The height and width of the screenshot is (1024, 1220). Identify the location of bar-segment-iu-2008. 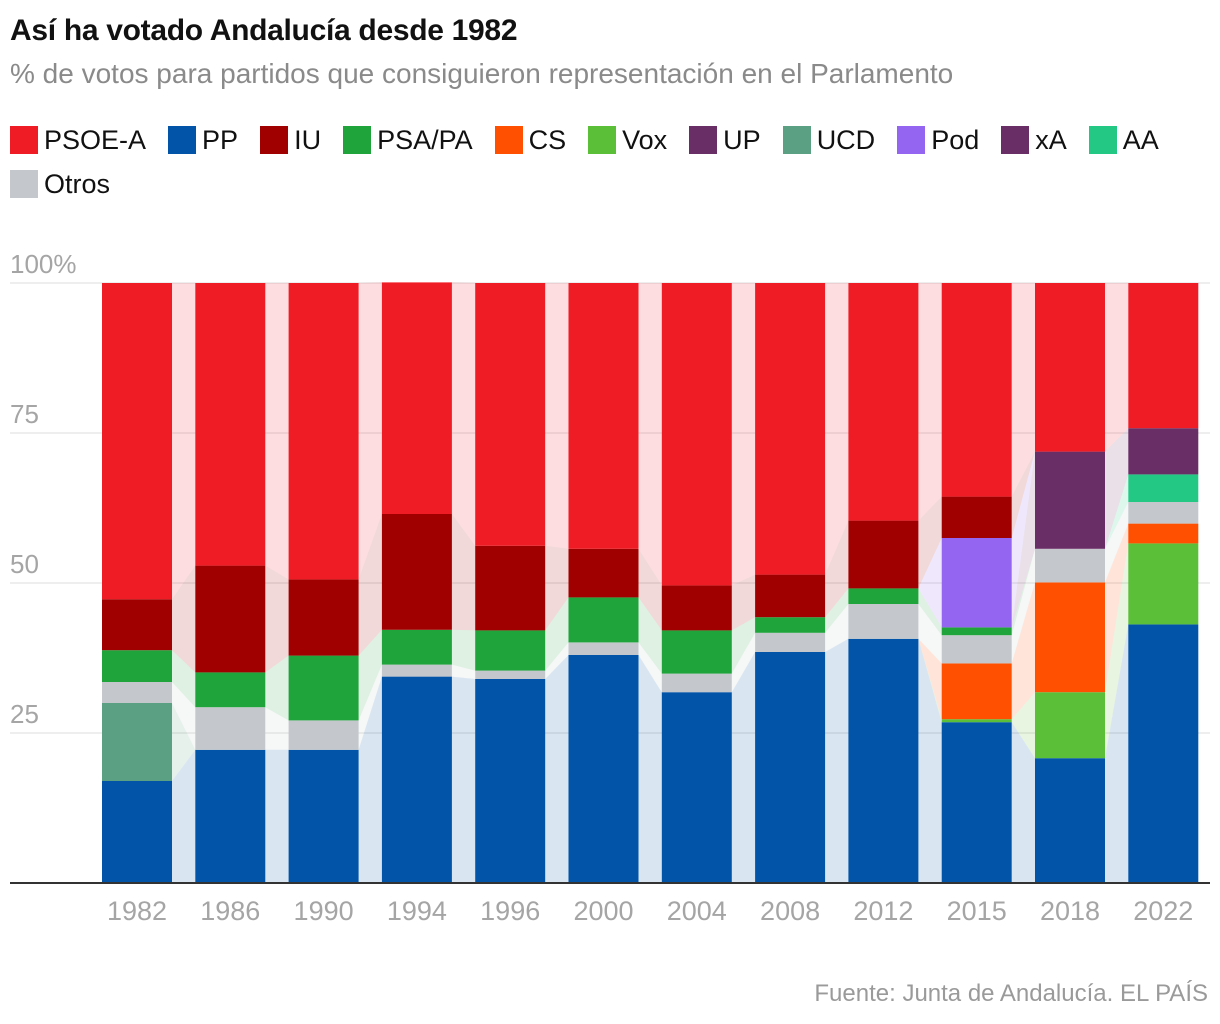
(790, 596).